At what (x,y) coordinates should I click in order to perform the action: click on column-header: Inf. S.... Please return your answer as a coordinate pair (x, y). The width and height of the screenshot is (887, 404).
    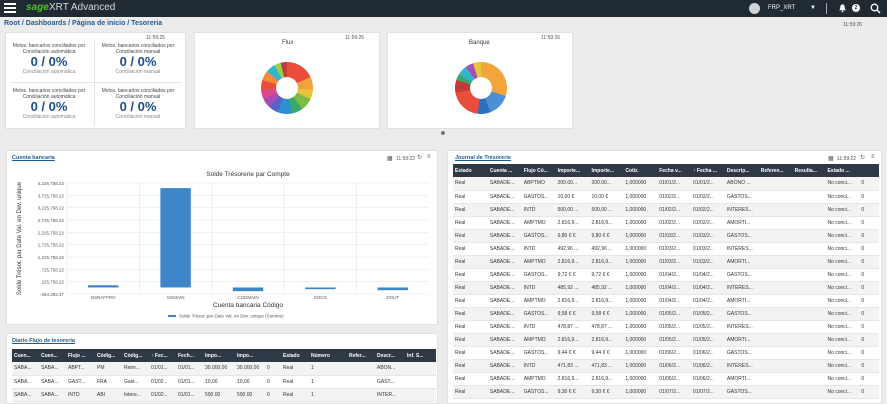
    Looking at the image, I should click on (420, 355).